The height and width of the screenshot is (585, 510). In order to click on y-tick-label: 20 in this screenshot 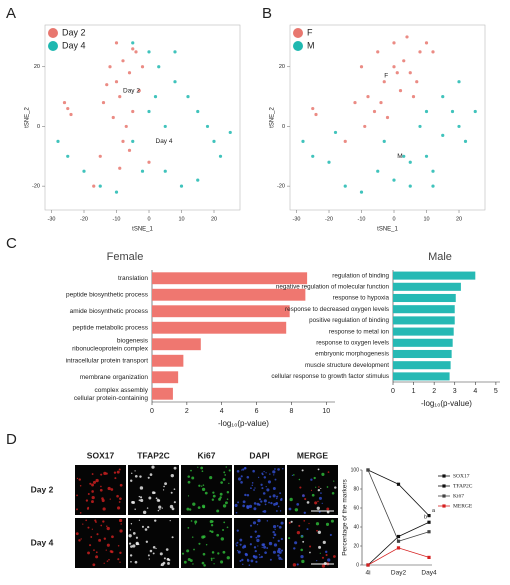, I will do `click(282, 67)`.